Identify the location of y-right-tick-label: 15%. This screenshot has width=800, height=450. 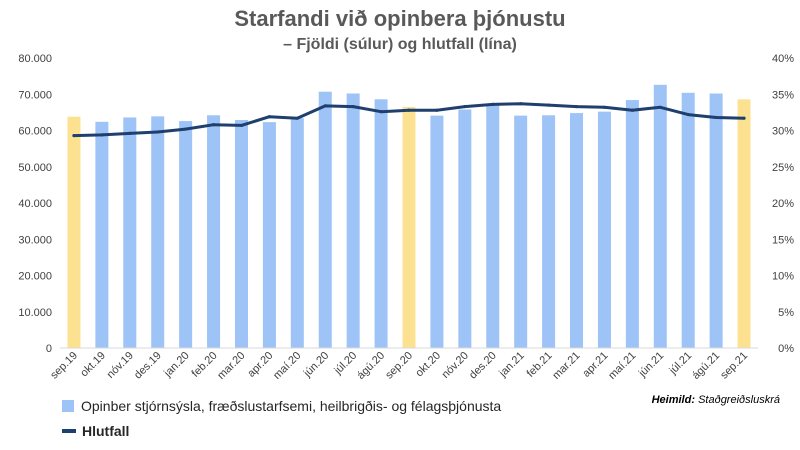
(783, 240).